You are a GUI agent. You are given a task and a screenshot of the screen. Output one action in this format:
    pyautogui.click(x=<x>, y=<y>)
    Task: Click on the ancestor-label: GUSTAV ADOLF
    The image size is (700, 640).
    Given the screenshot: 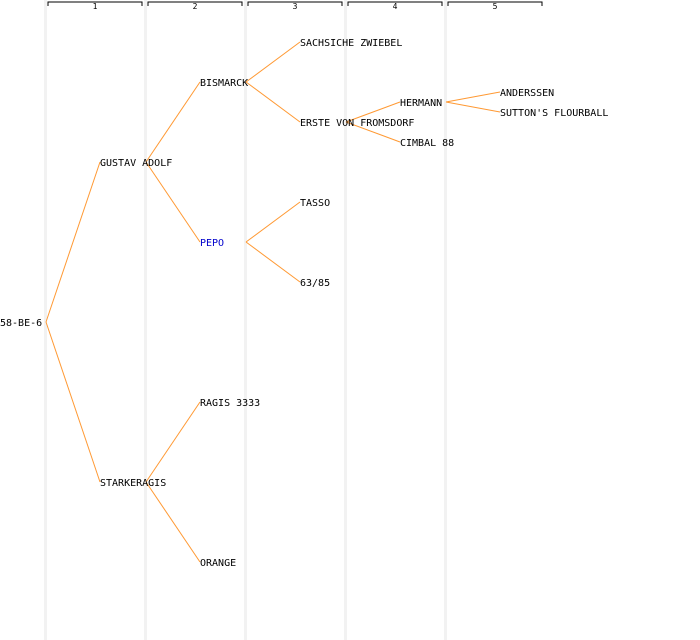 What is the action you would take?
    pyautogui.click(x=136, y=163)
    